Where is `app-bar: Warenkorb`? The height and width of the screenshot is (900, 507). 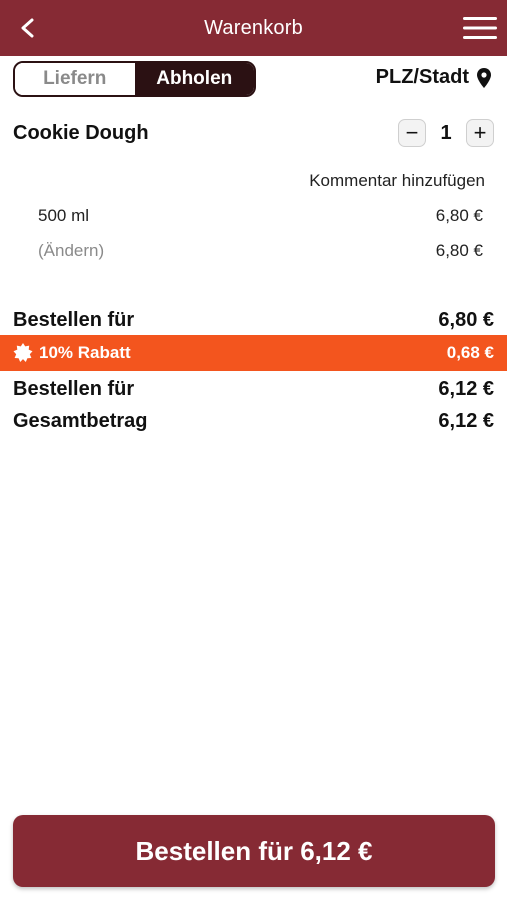
app-bar: Warenkorb is located at coordinates (253, 28).